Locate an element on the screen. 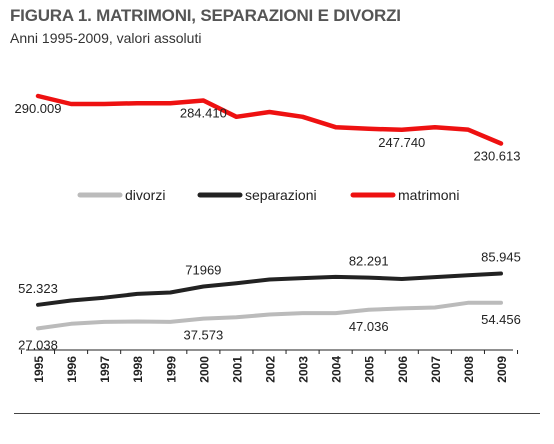 The image size is (554, 444). data-label-matrimoni: 230.613 is located at coordinates (497, 156).